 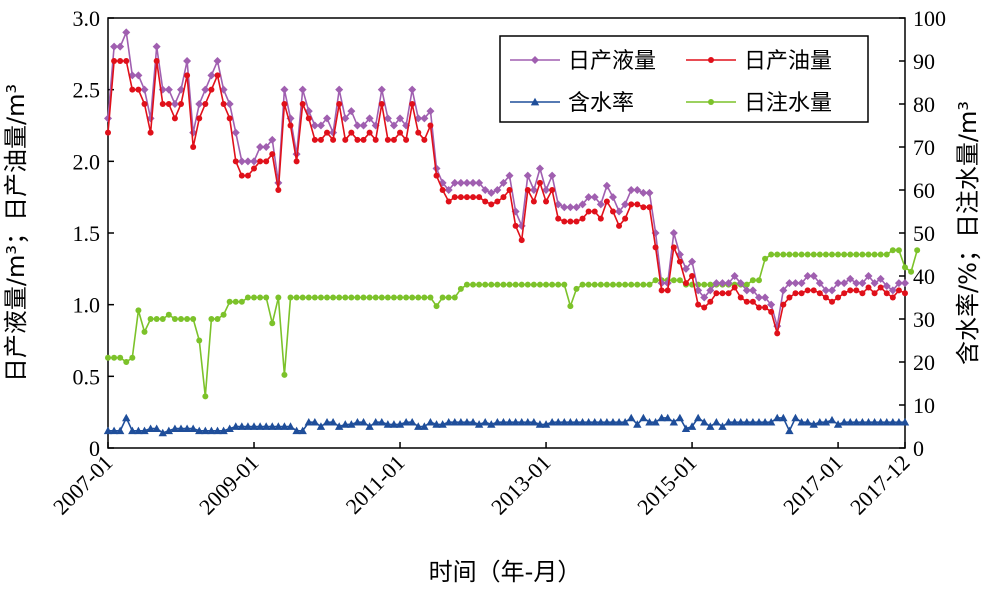 What do you see at coordinates (924, 233) in the screenshot?
I see `right-tick-label: 50` at bounding box center [924, 233].